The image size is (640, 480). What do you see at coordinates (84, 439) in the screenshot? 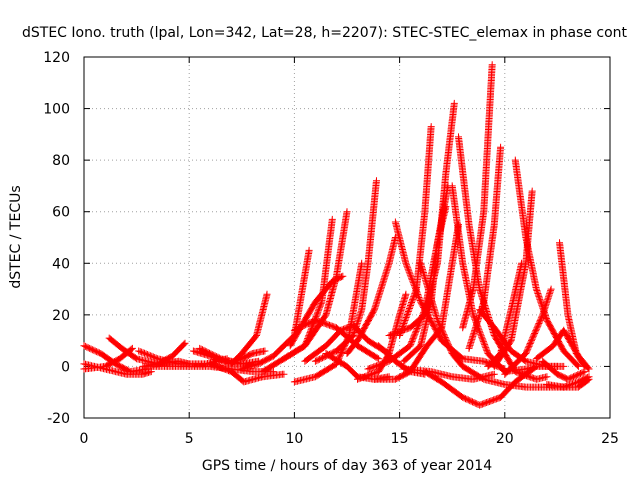
I see `x-tick-label: 0` at bounding box center [84, 439].